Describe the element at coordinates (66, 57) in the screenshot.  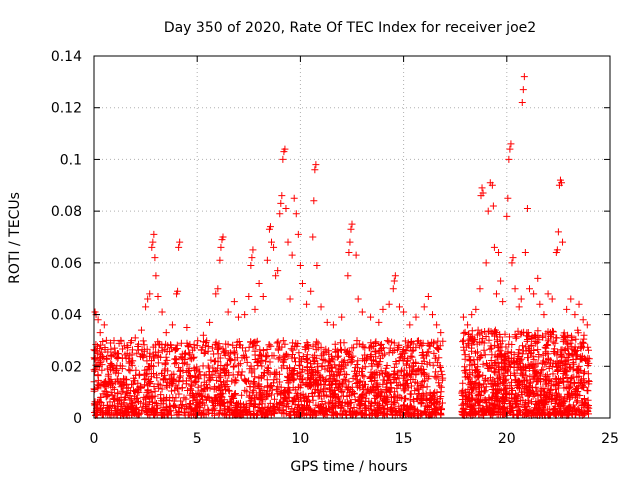
I see `y-tick-label: 0.14` at that location.